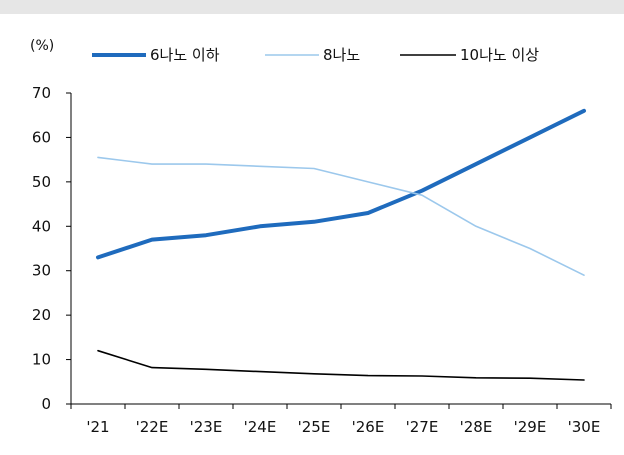 The image size is (624, 455). I want to click on header-bar, so click(312, 7).